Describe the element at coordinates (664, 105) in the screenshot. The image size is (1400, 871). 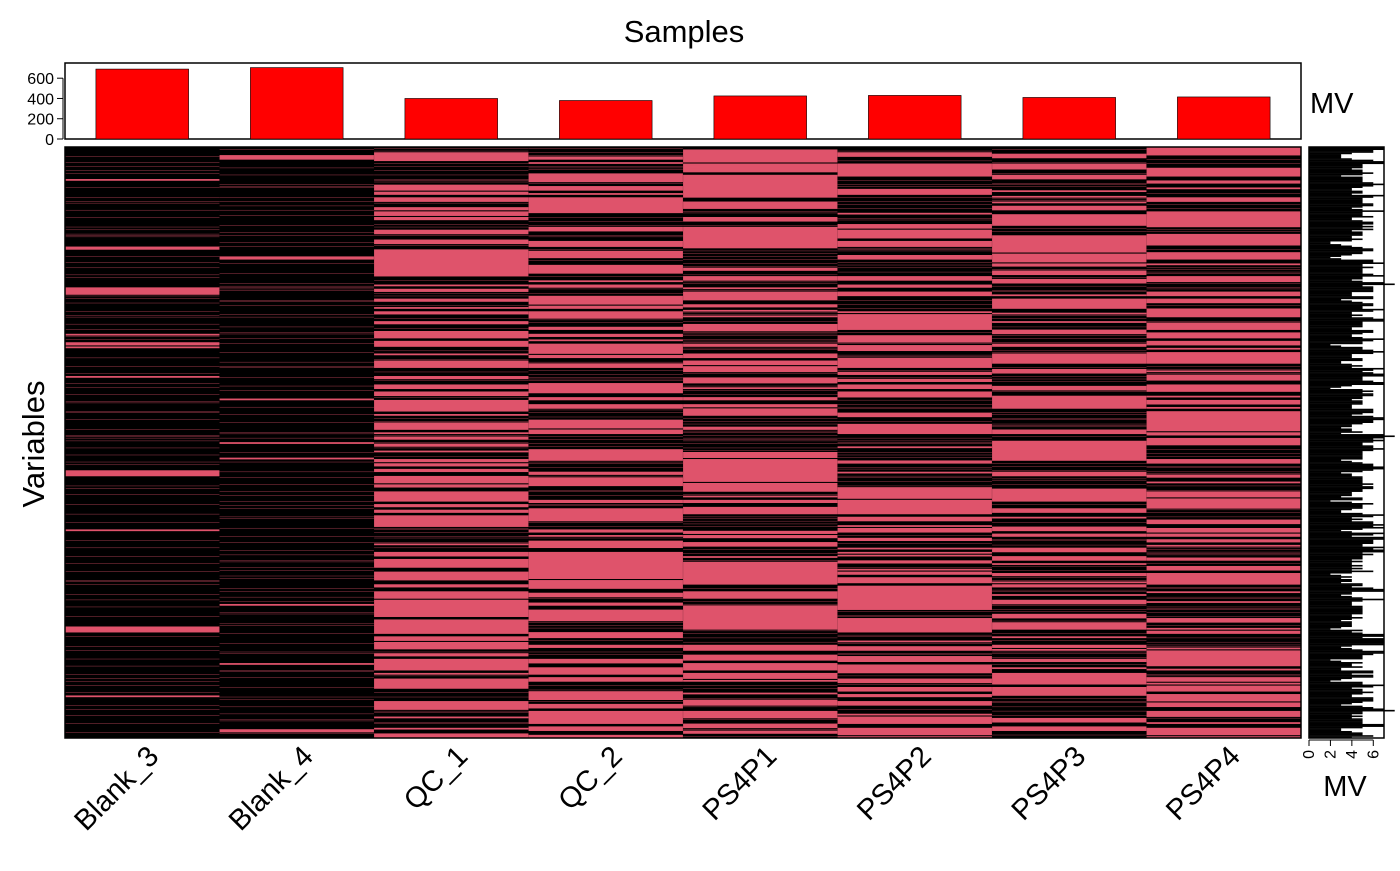
I see `top-bar-chart: 0 200 400 600` at that location.